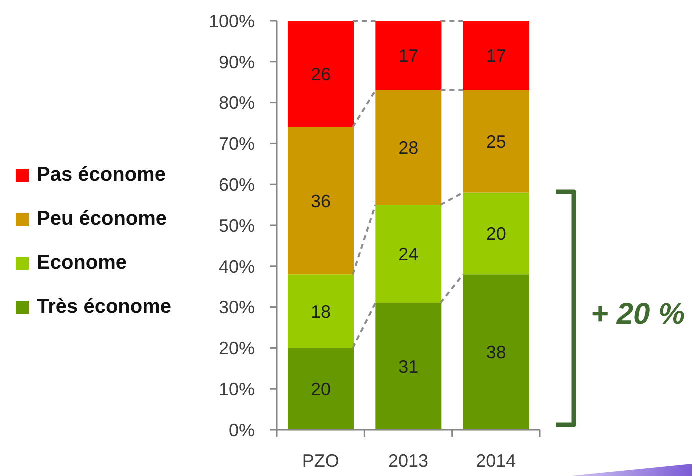  I want to click on legend-label: Pas économe, so click(101, 175).